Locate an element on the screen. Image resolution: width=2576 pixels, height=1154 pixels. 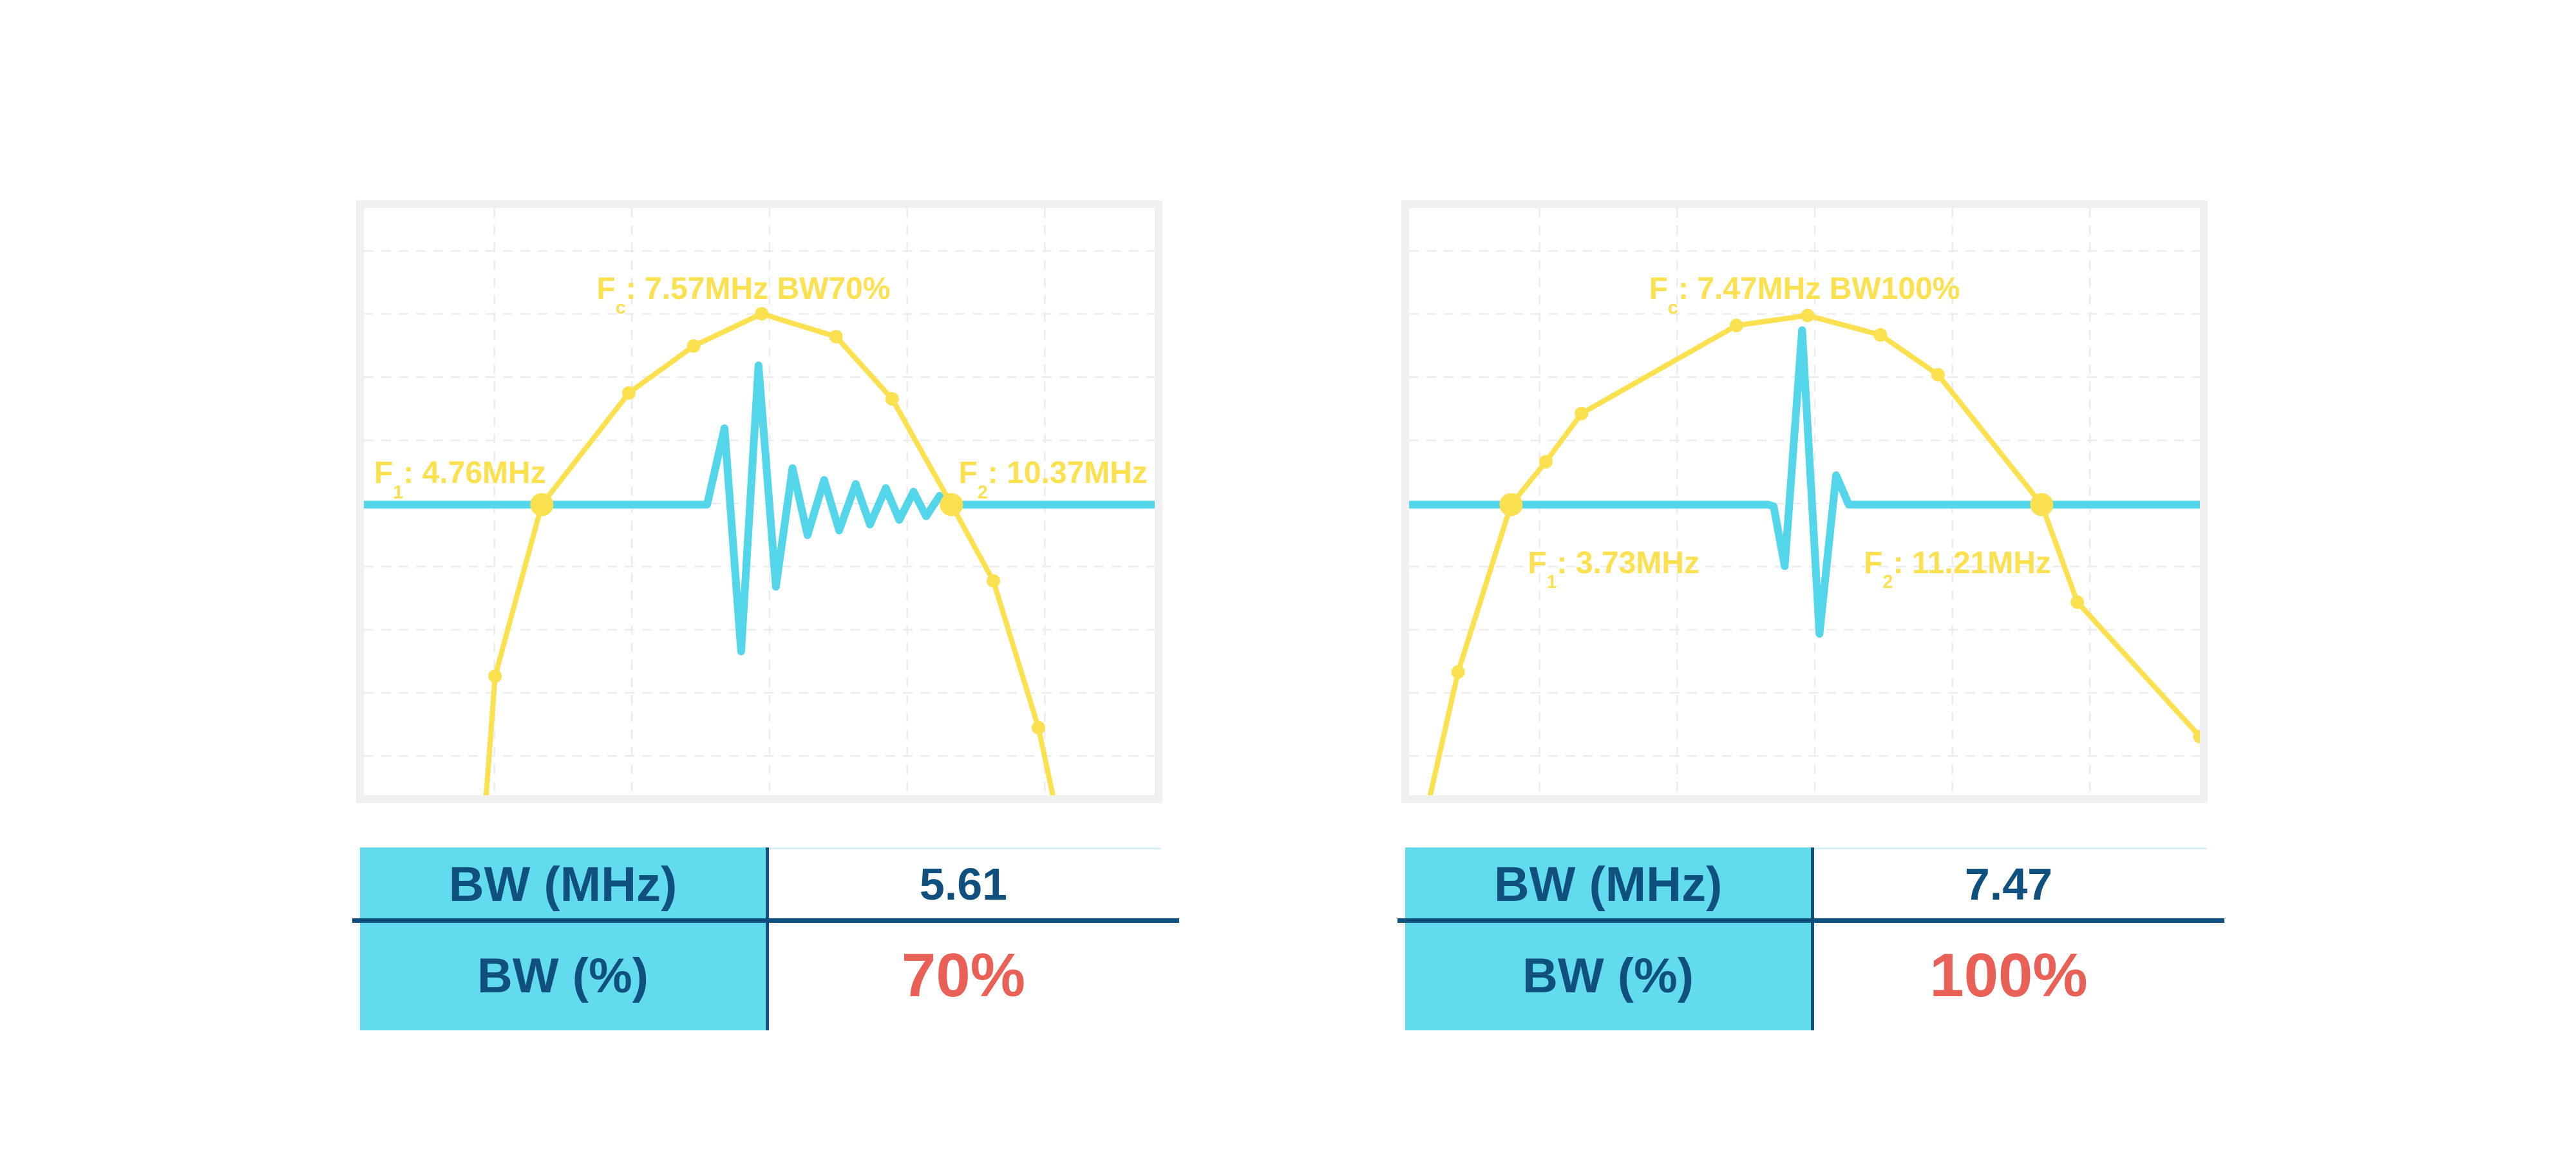
f2-annotation: F2: 10.37MHz is located at coordinates (1053, 479).